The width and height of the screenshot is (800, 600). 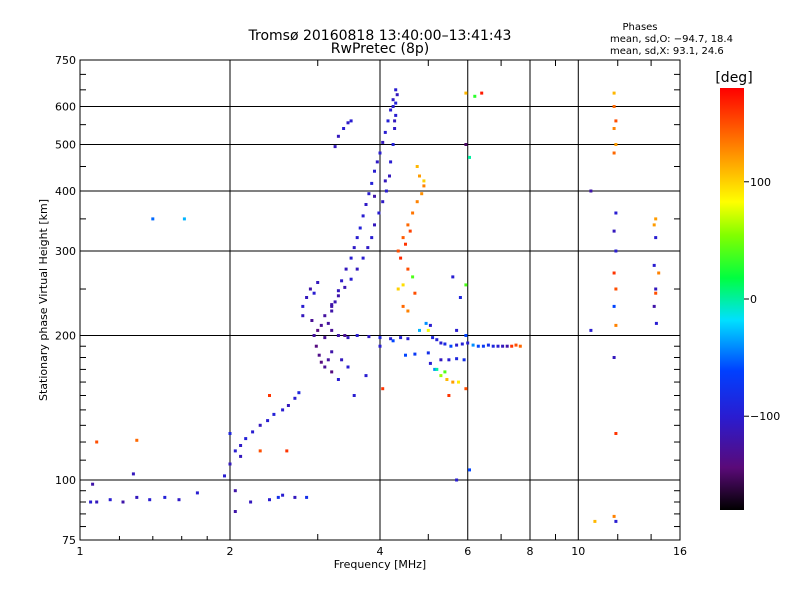 What do you see at coordinates (530, 551) in the screenshot?
I see `x-tick-label: 8` at bounding box center [530, 551].